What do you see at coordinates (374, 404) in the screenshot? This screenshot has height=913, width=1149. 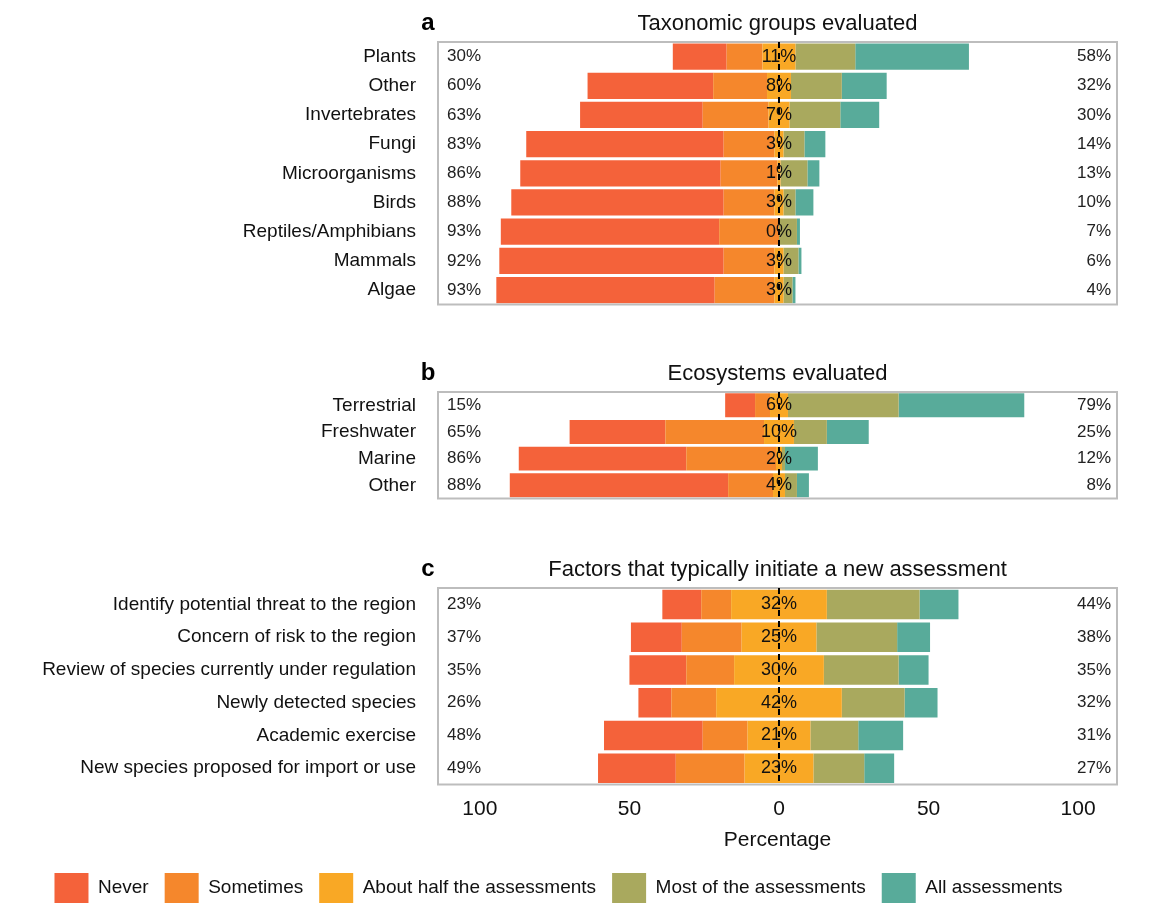 I see `y-tick-label: Terrestrial` at bounding box center [374, 404].